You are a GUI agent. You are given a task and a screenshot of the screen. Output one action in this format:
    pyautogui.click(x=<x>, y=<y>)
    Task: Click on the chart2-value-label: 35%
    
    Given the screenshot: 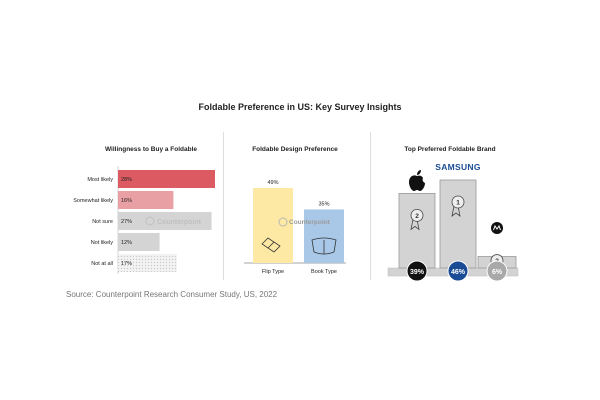 What is the action you would take?
    pyautogui.click(x=323, y=204)
    